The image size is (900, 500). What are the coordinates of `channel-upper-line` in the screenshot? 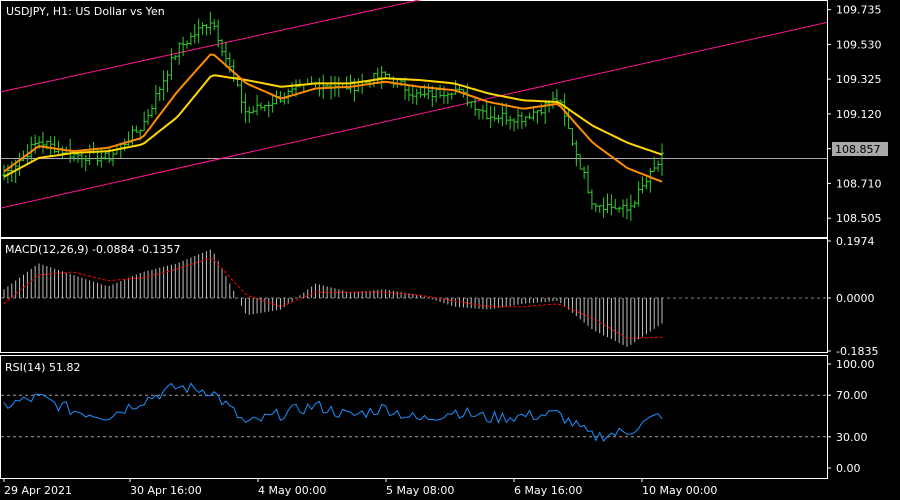 It's located at (211, 46).